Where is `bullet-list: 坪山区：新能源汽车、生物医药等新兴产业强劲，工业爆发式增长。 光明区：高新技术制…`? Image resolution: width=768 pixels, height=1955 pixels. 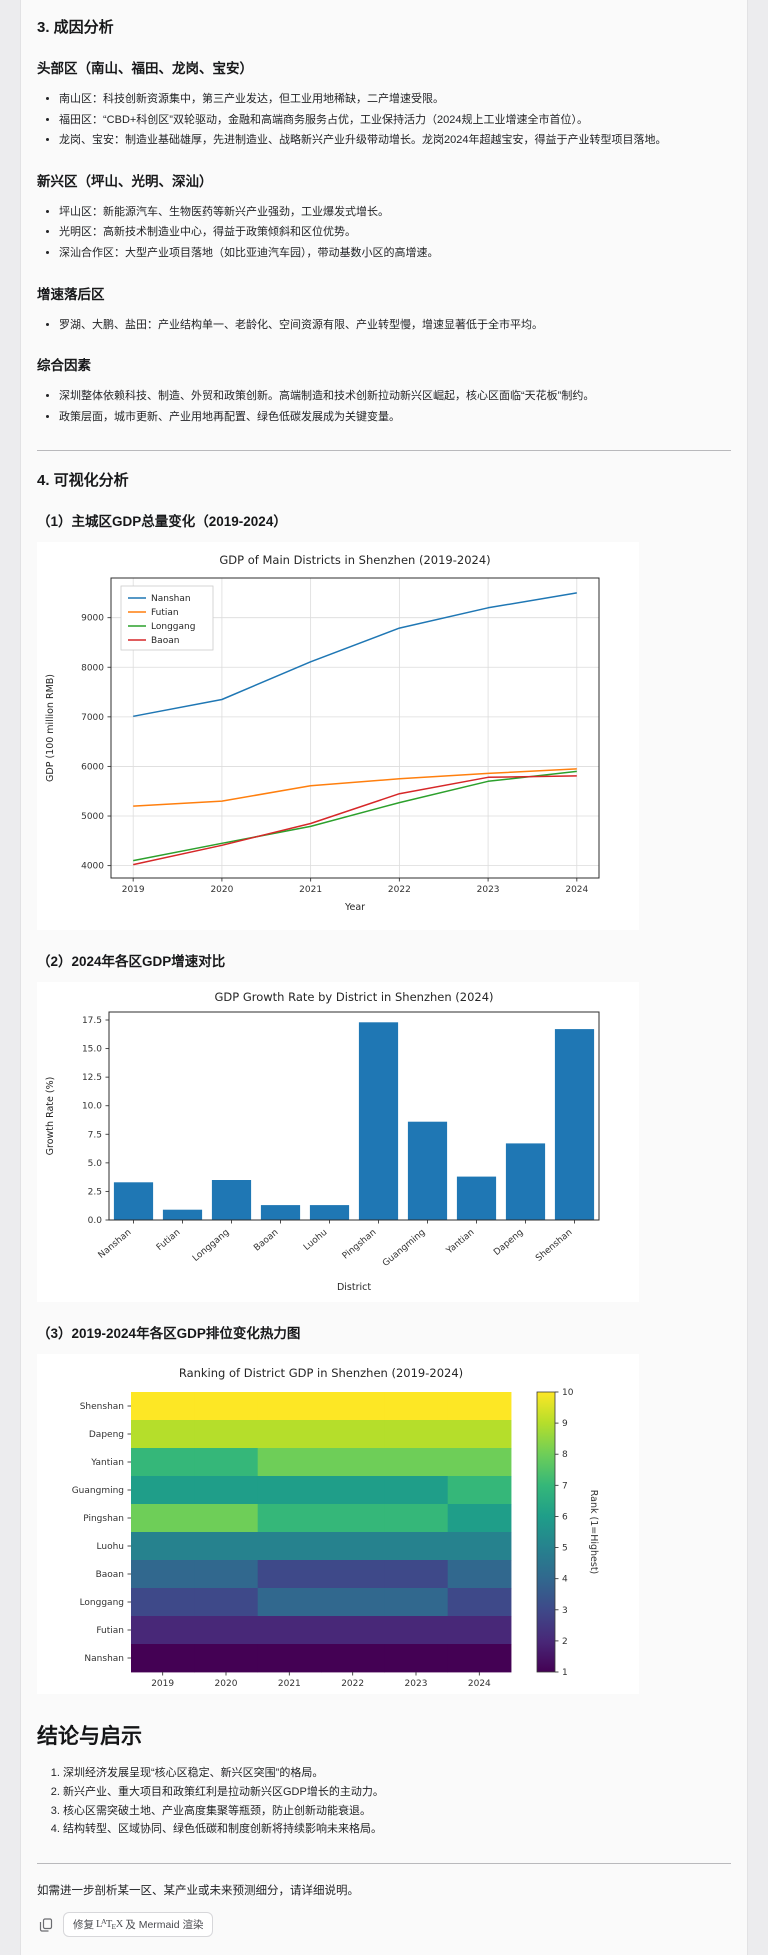 bullet-list: 坪山区：新能源汽车、生物医药等新兴产业强劲，工业爆发式增长。 光明区：高新技术制… is located at coordinates (384, 233).